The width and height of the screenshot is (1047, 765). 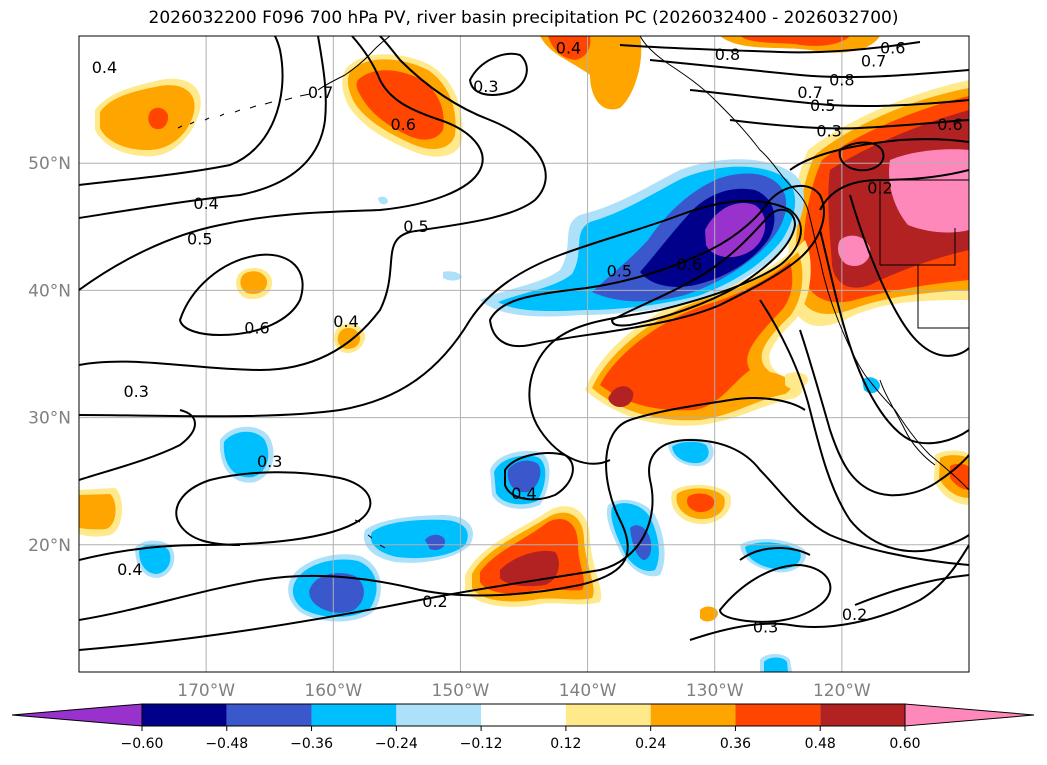 What do you see at coordinates (419, 539) in the screenshot?
I see `shade-negative-spot-4b` at bounding box center [419, 539].